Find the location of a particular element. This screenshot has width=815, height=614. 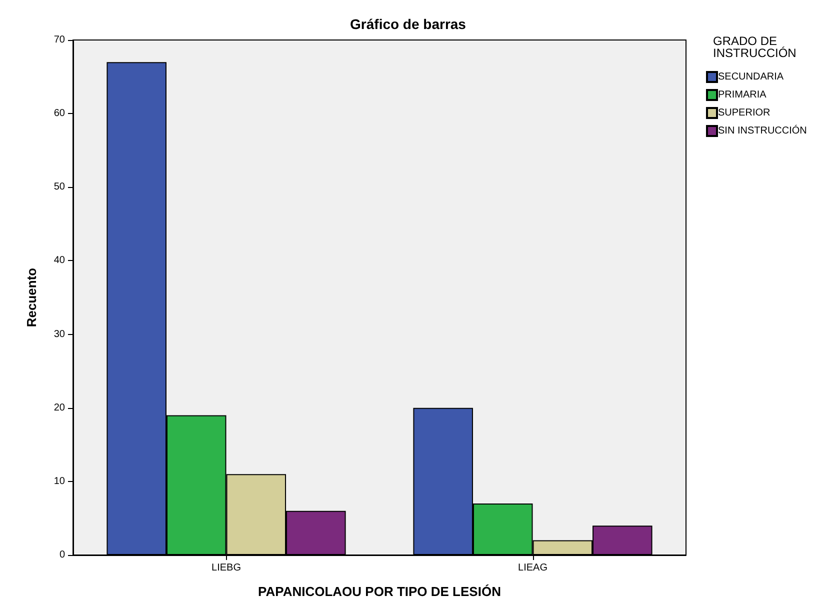

y-tick-label: 40 is located at coordinates (60, 260).